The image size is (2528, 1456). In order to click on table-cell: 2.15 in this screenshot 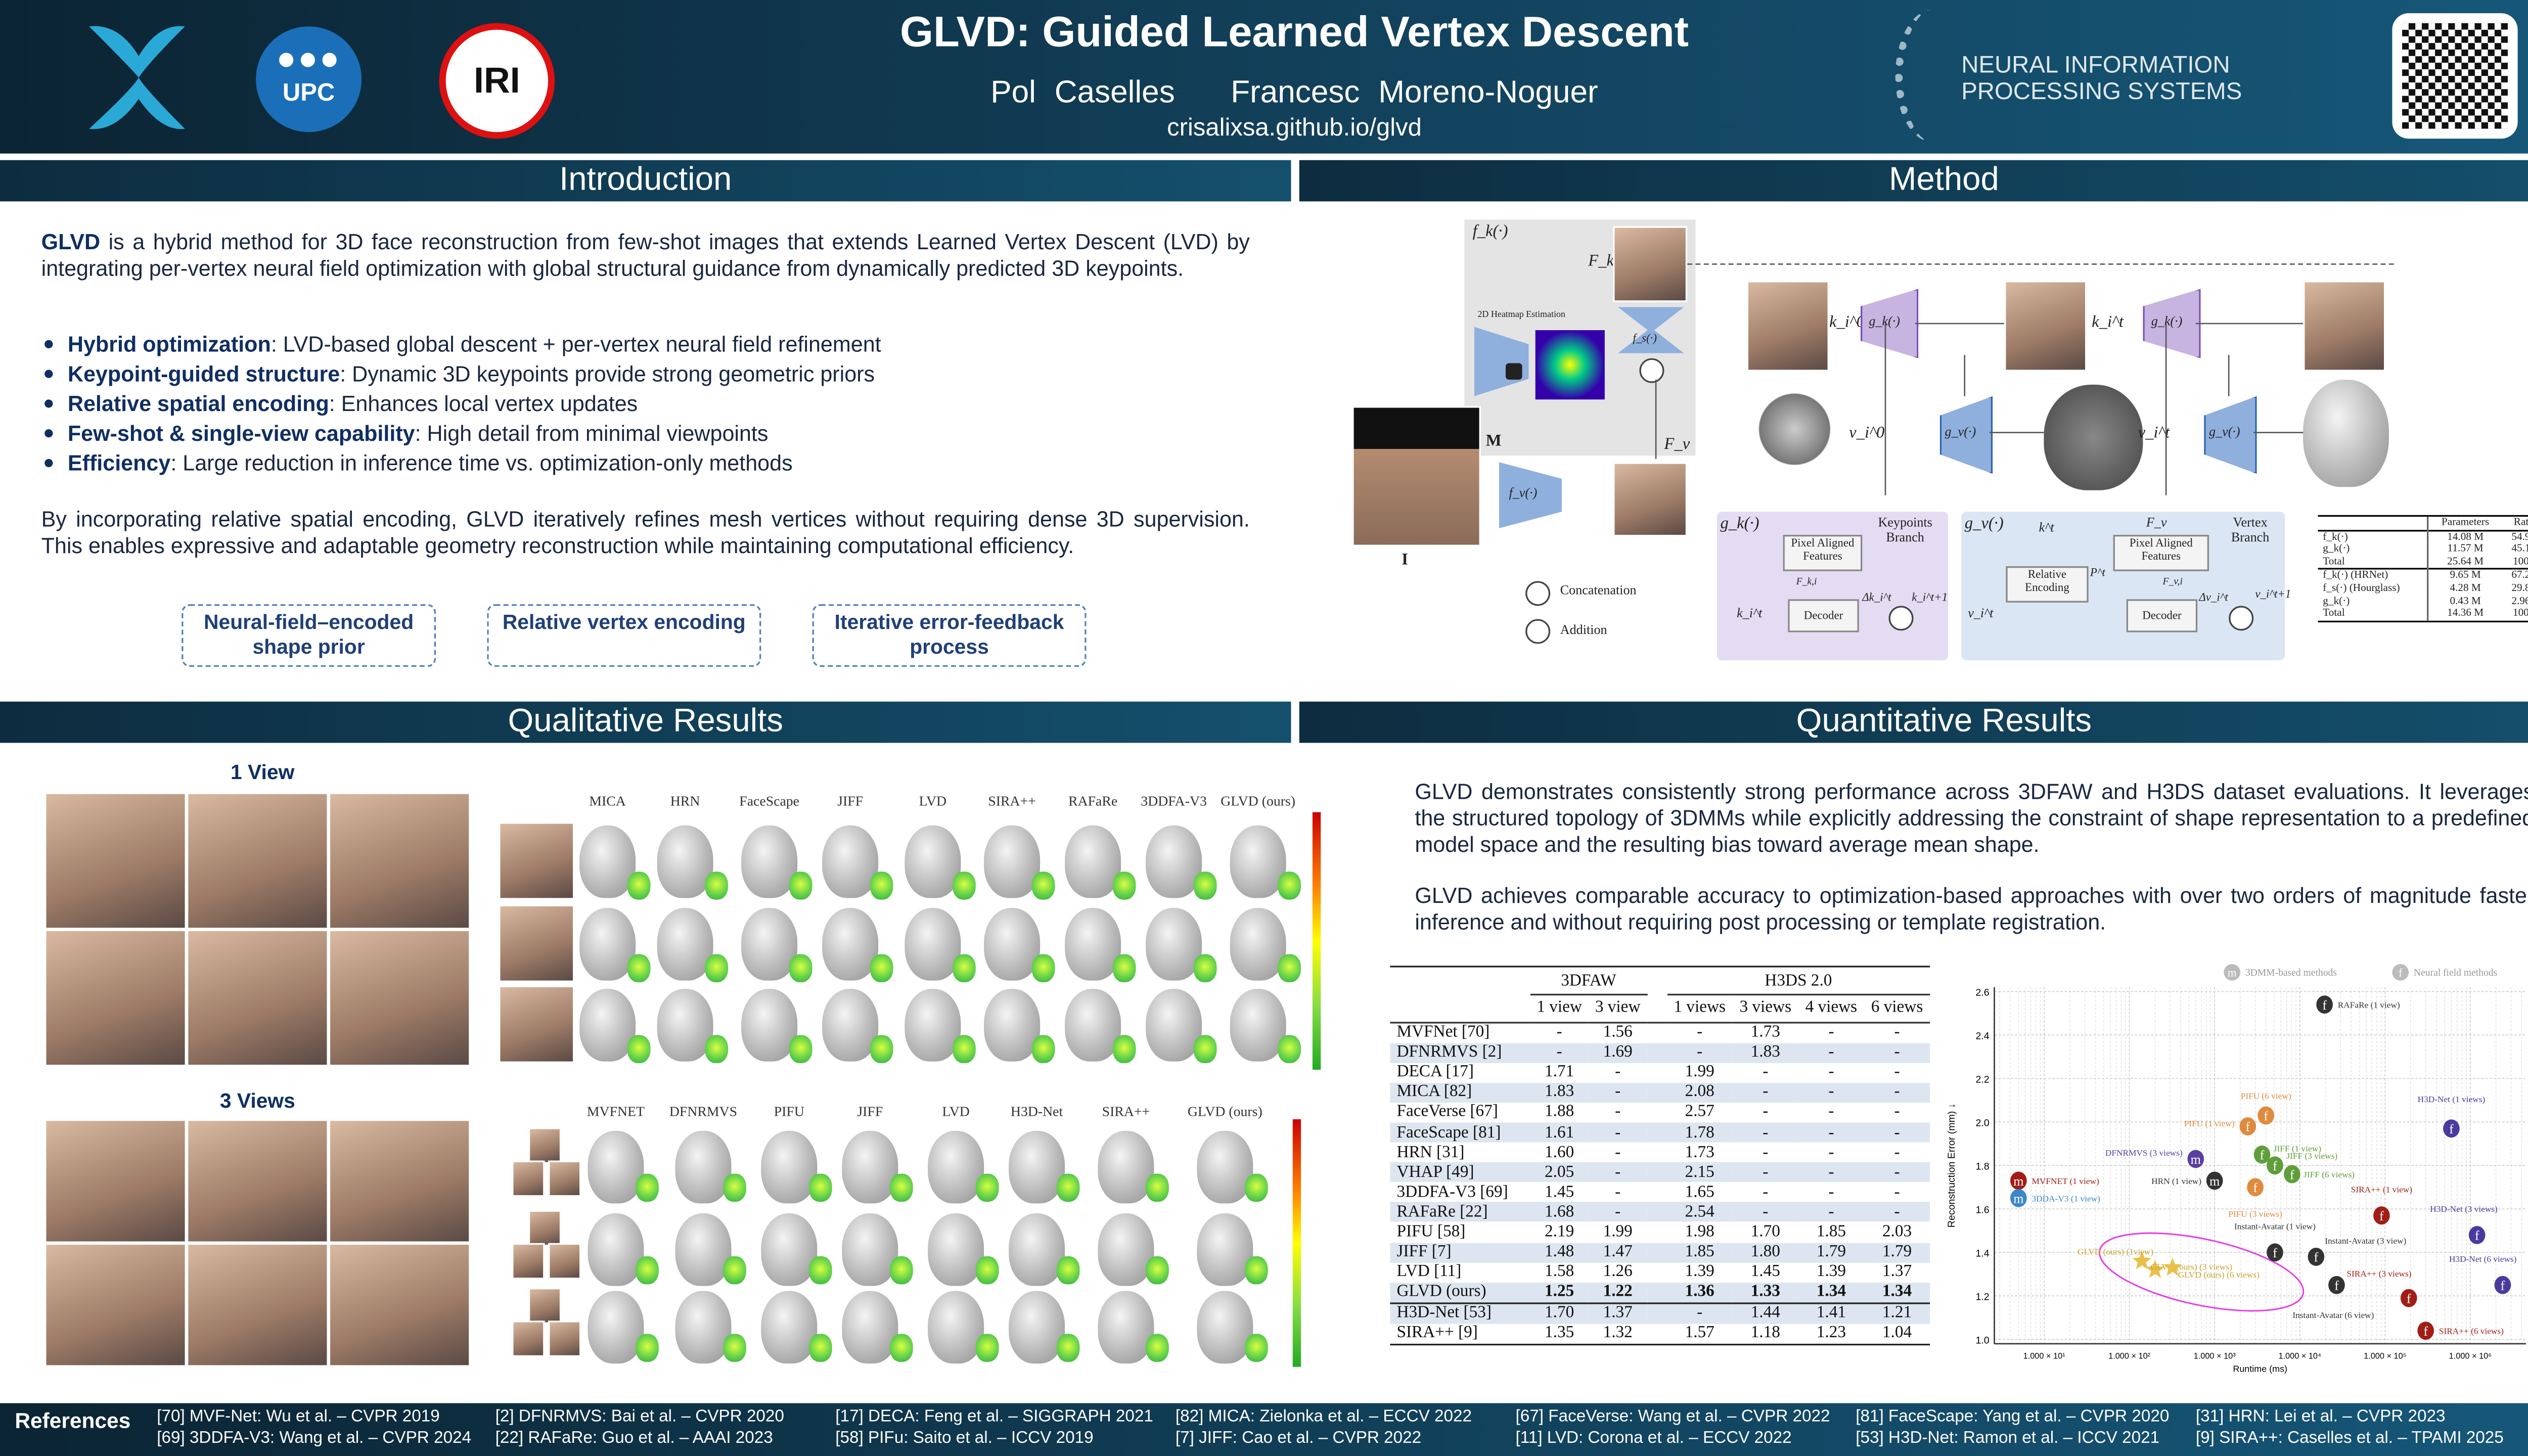, I will do `click(1700, 1172)`.